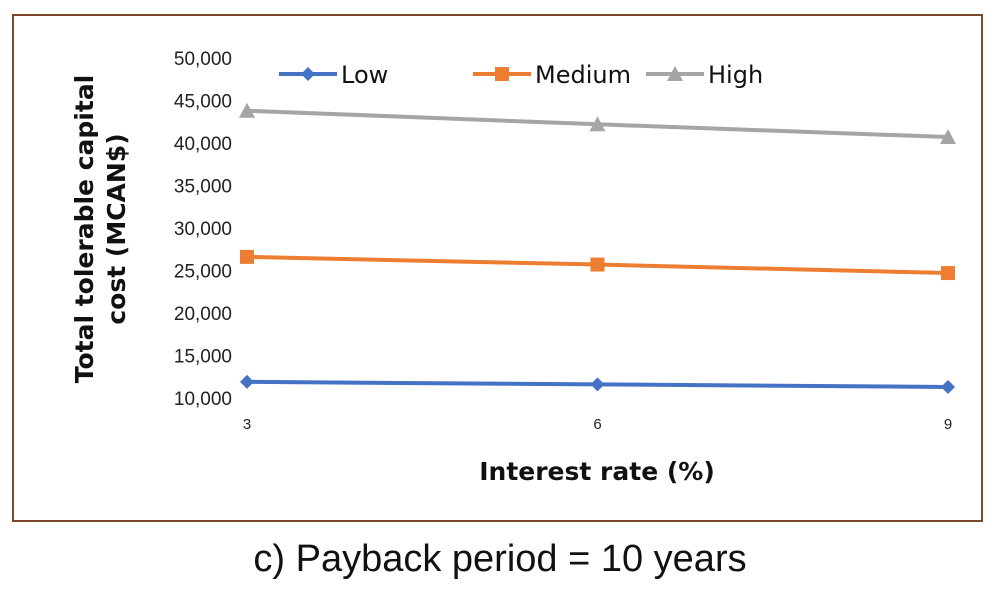 This screenshot has width=1000, height=600. I want to click on x-tick-label: 6, so click(597, 424).